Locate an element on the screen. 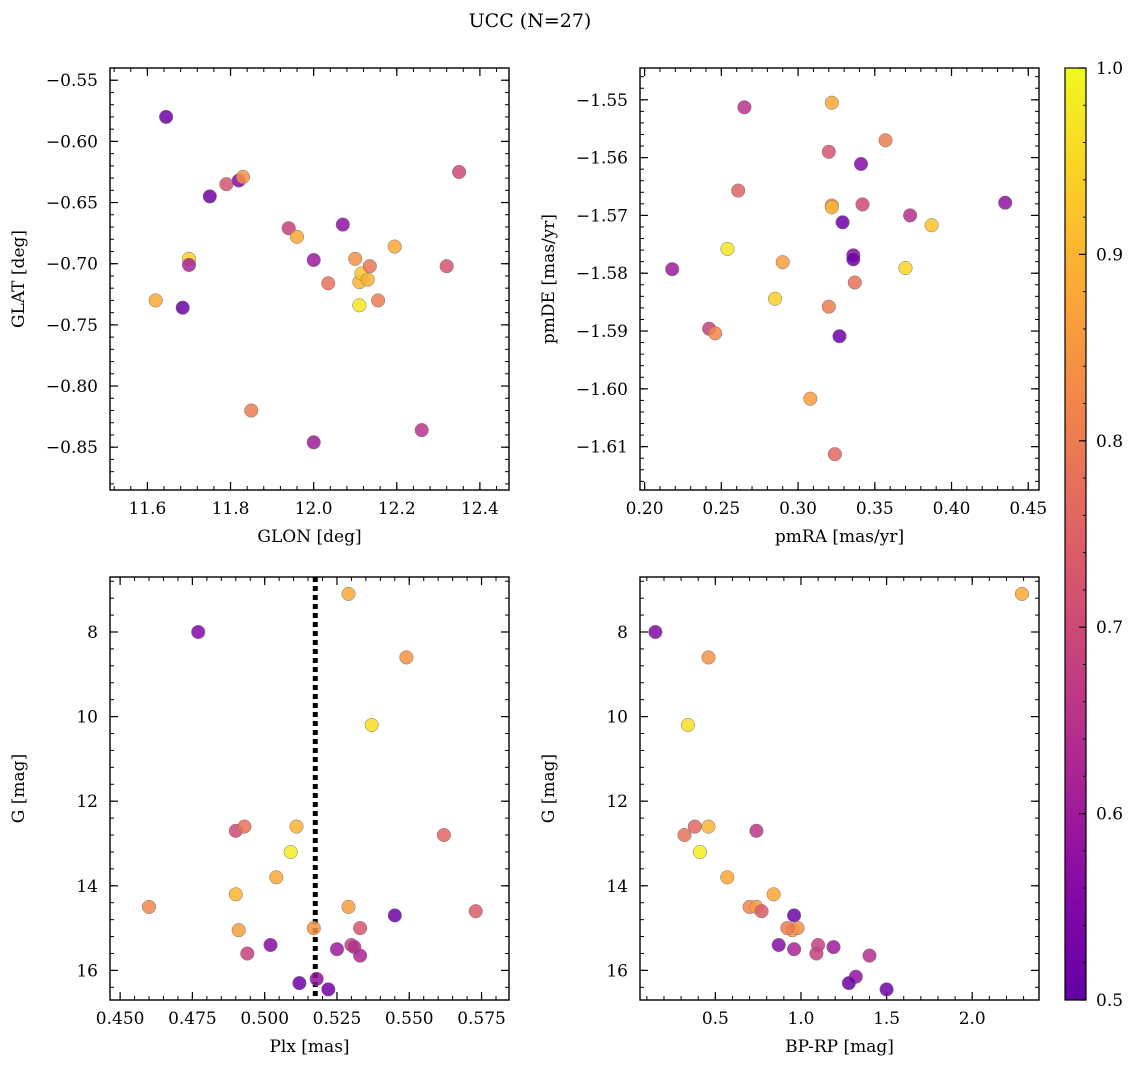 Image resolution: width=1136 pixels, height=1067 pixels. x-tick-label: 0.450 is located at coordinates (120, 1019).